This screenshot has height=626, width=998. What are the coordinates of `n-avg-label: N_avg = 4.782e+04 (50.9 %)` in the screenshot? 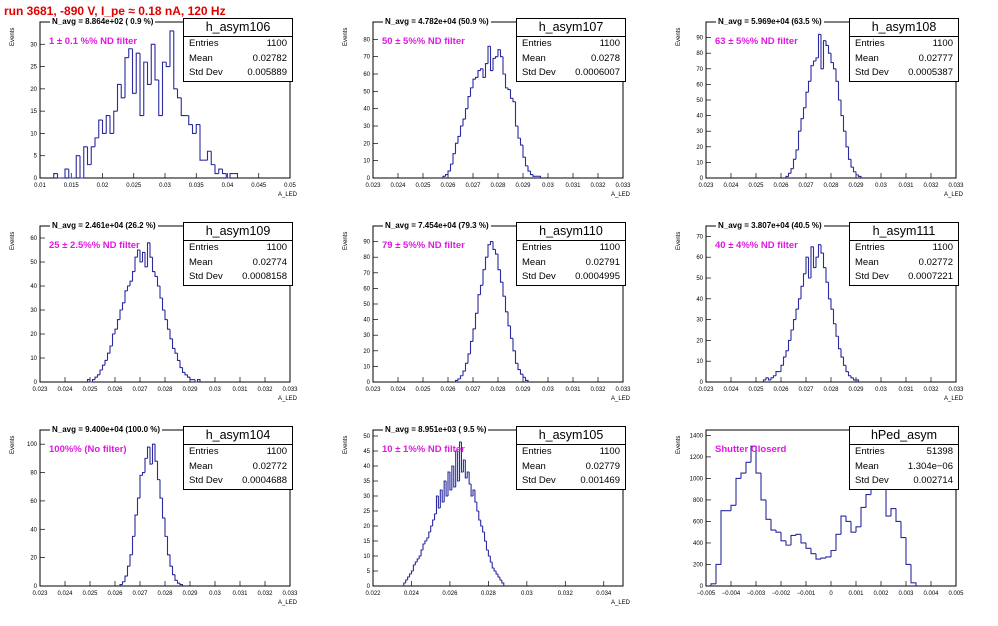 It's located at (437, 21).